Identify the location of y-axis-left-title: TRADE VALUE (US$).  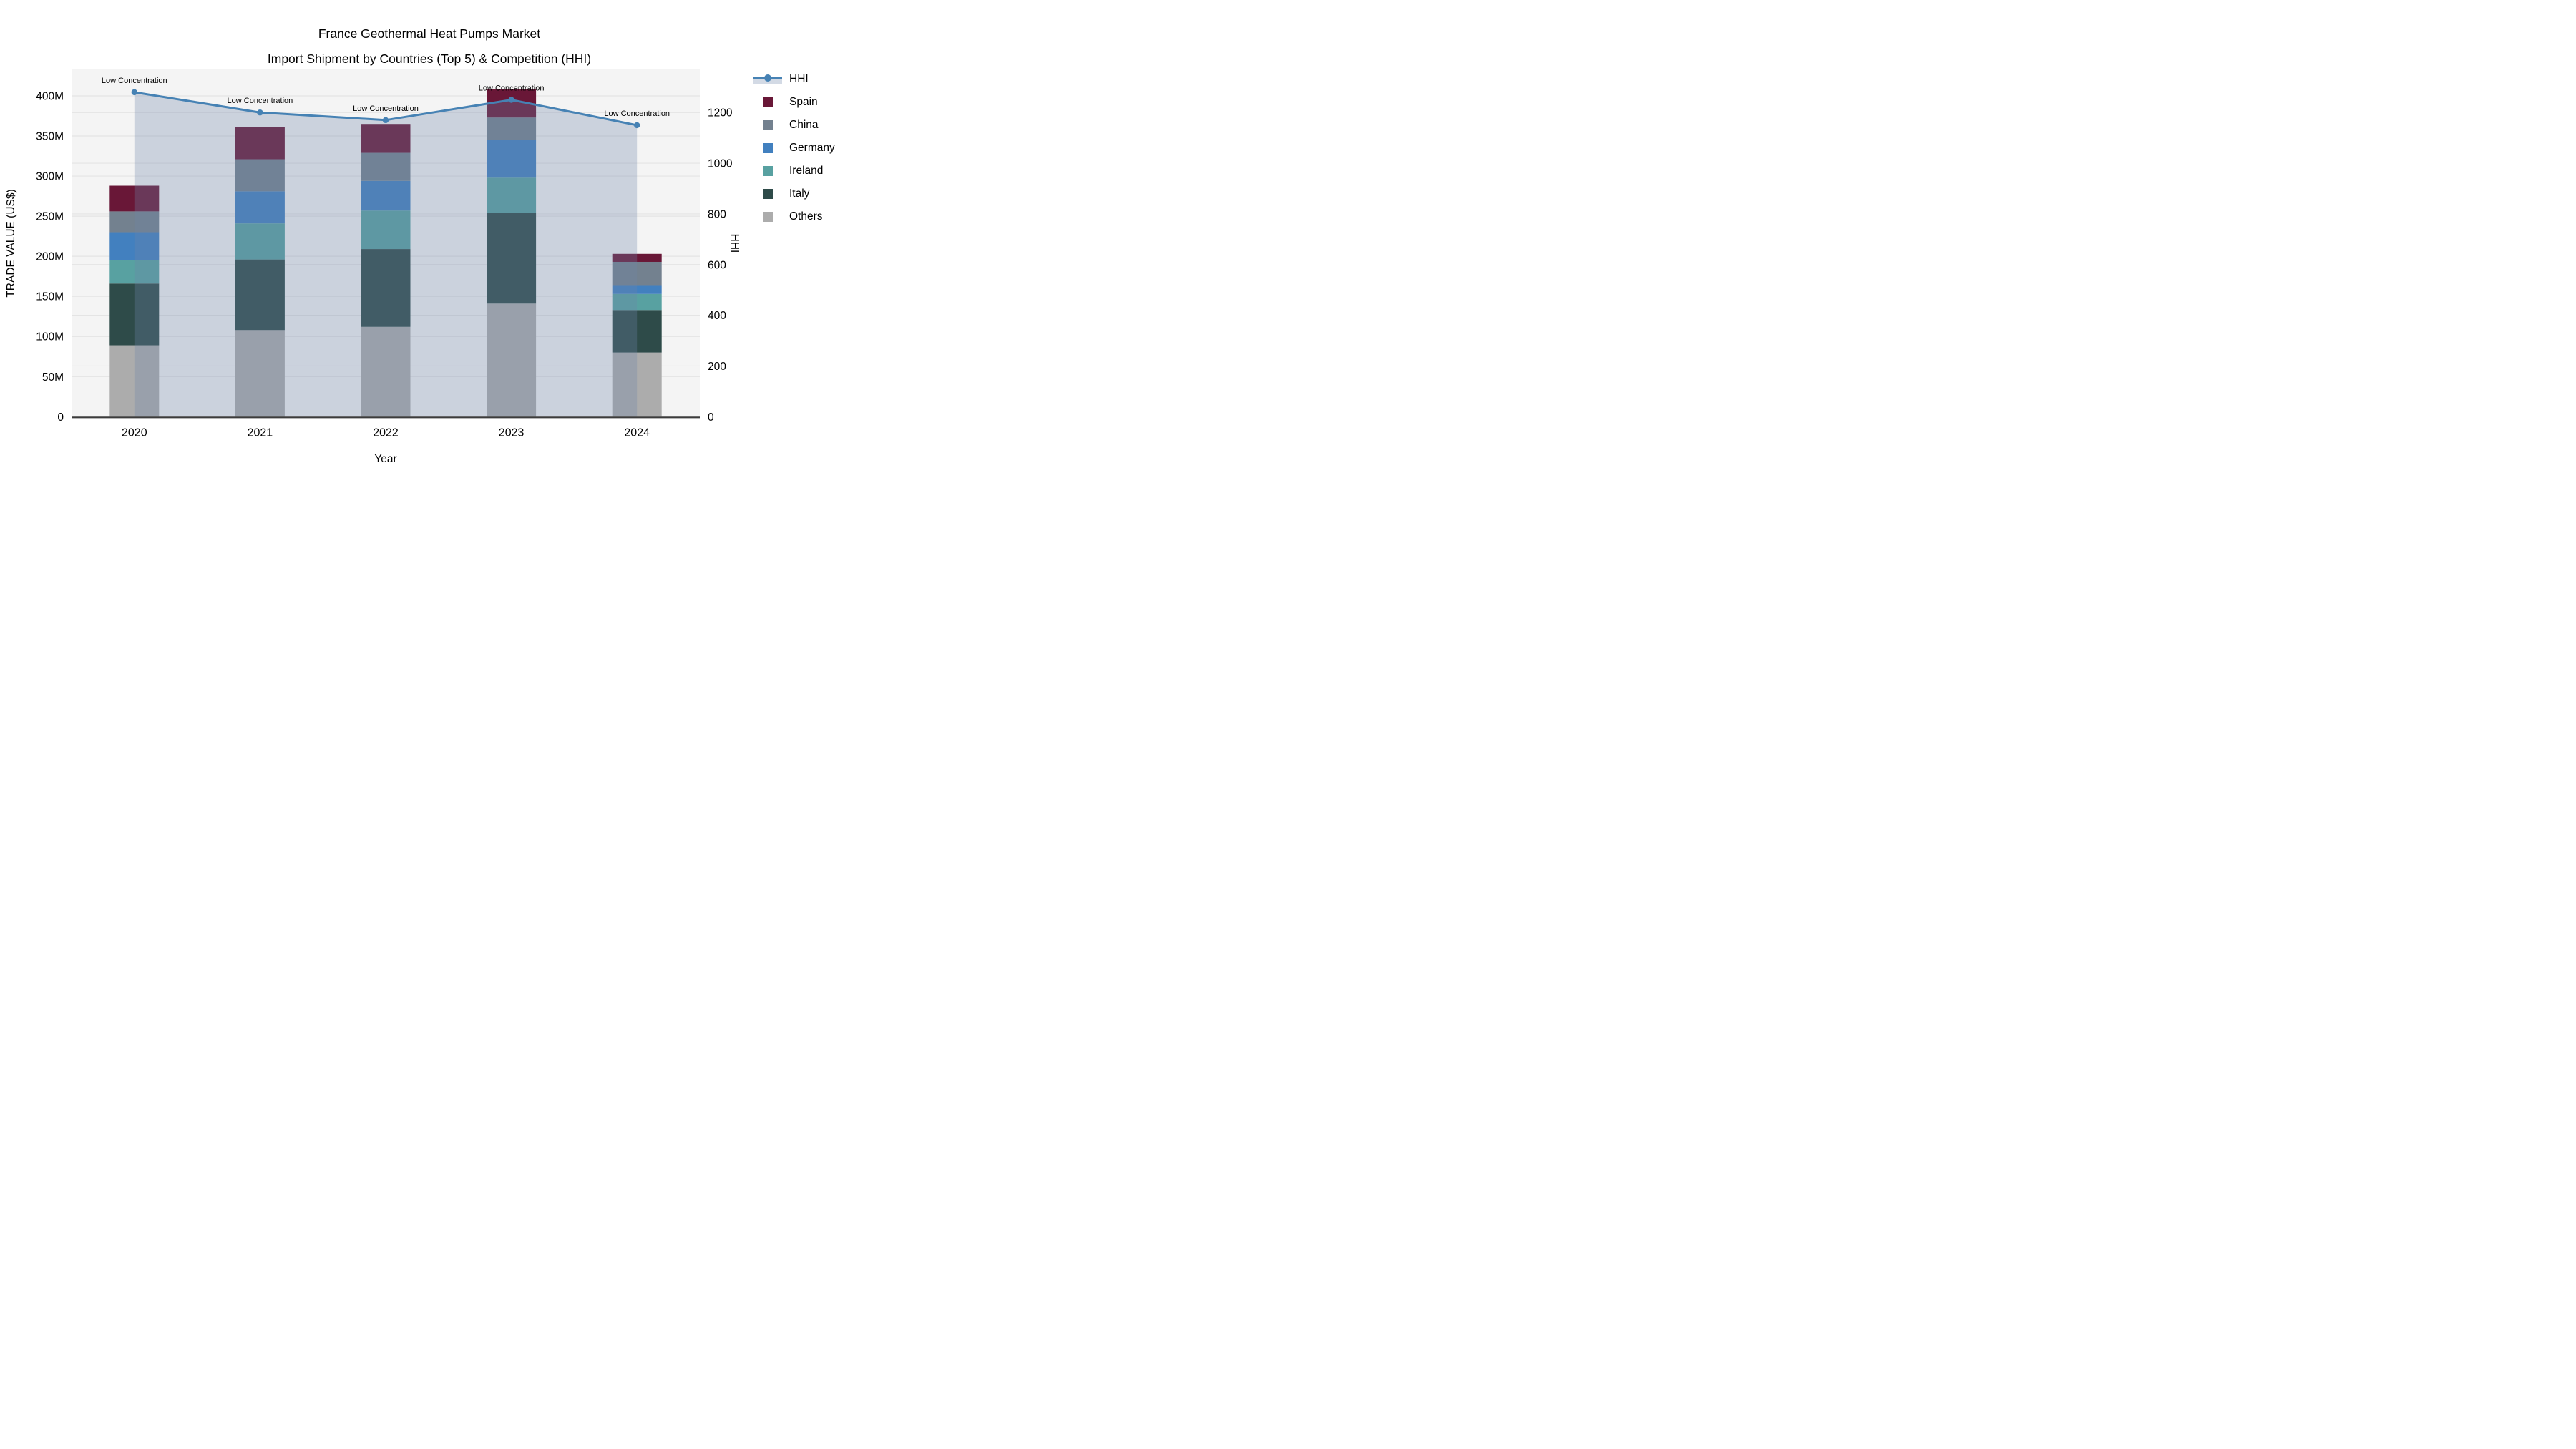
(11, 243).